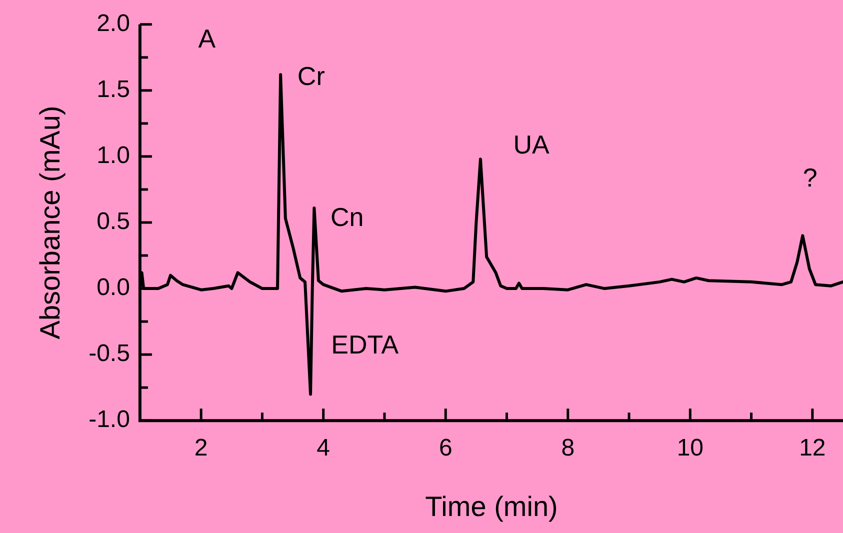 The image size is (843, 533). I want to click on y-tick-label: 0.0, so click(113, 288).